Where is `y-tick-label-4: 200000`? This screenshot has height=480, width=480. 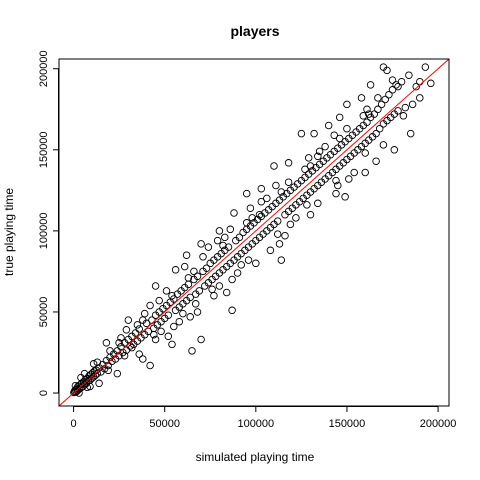
y-tick-label-4: 200000 is located at coordinates (44, 68).